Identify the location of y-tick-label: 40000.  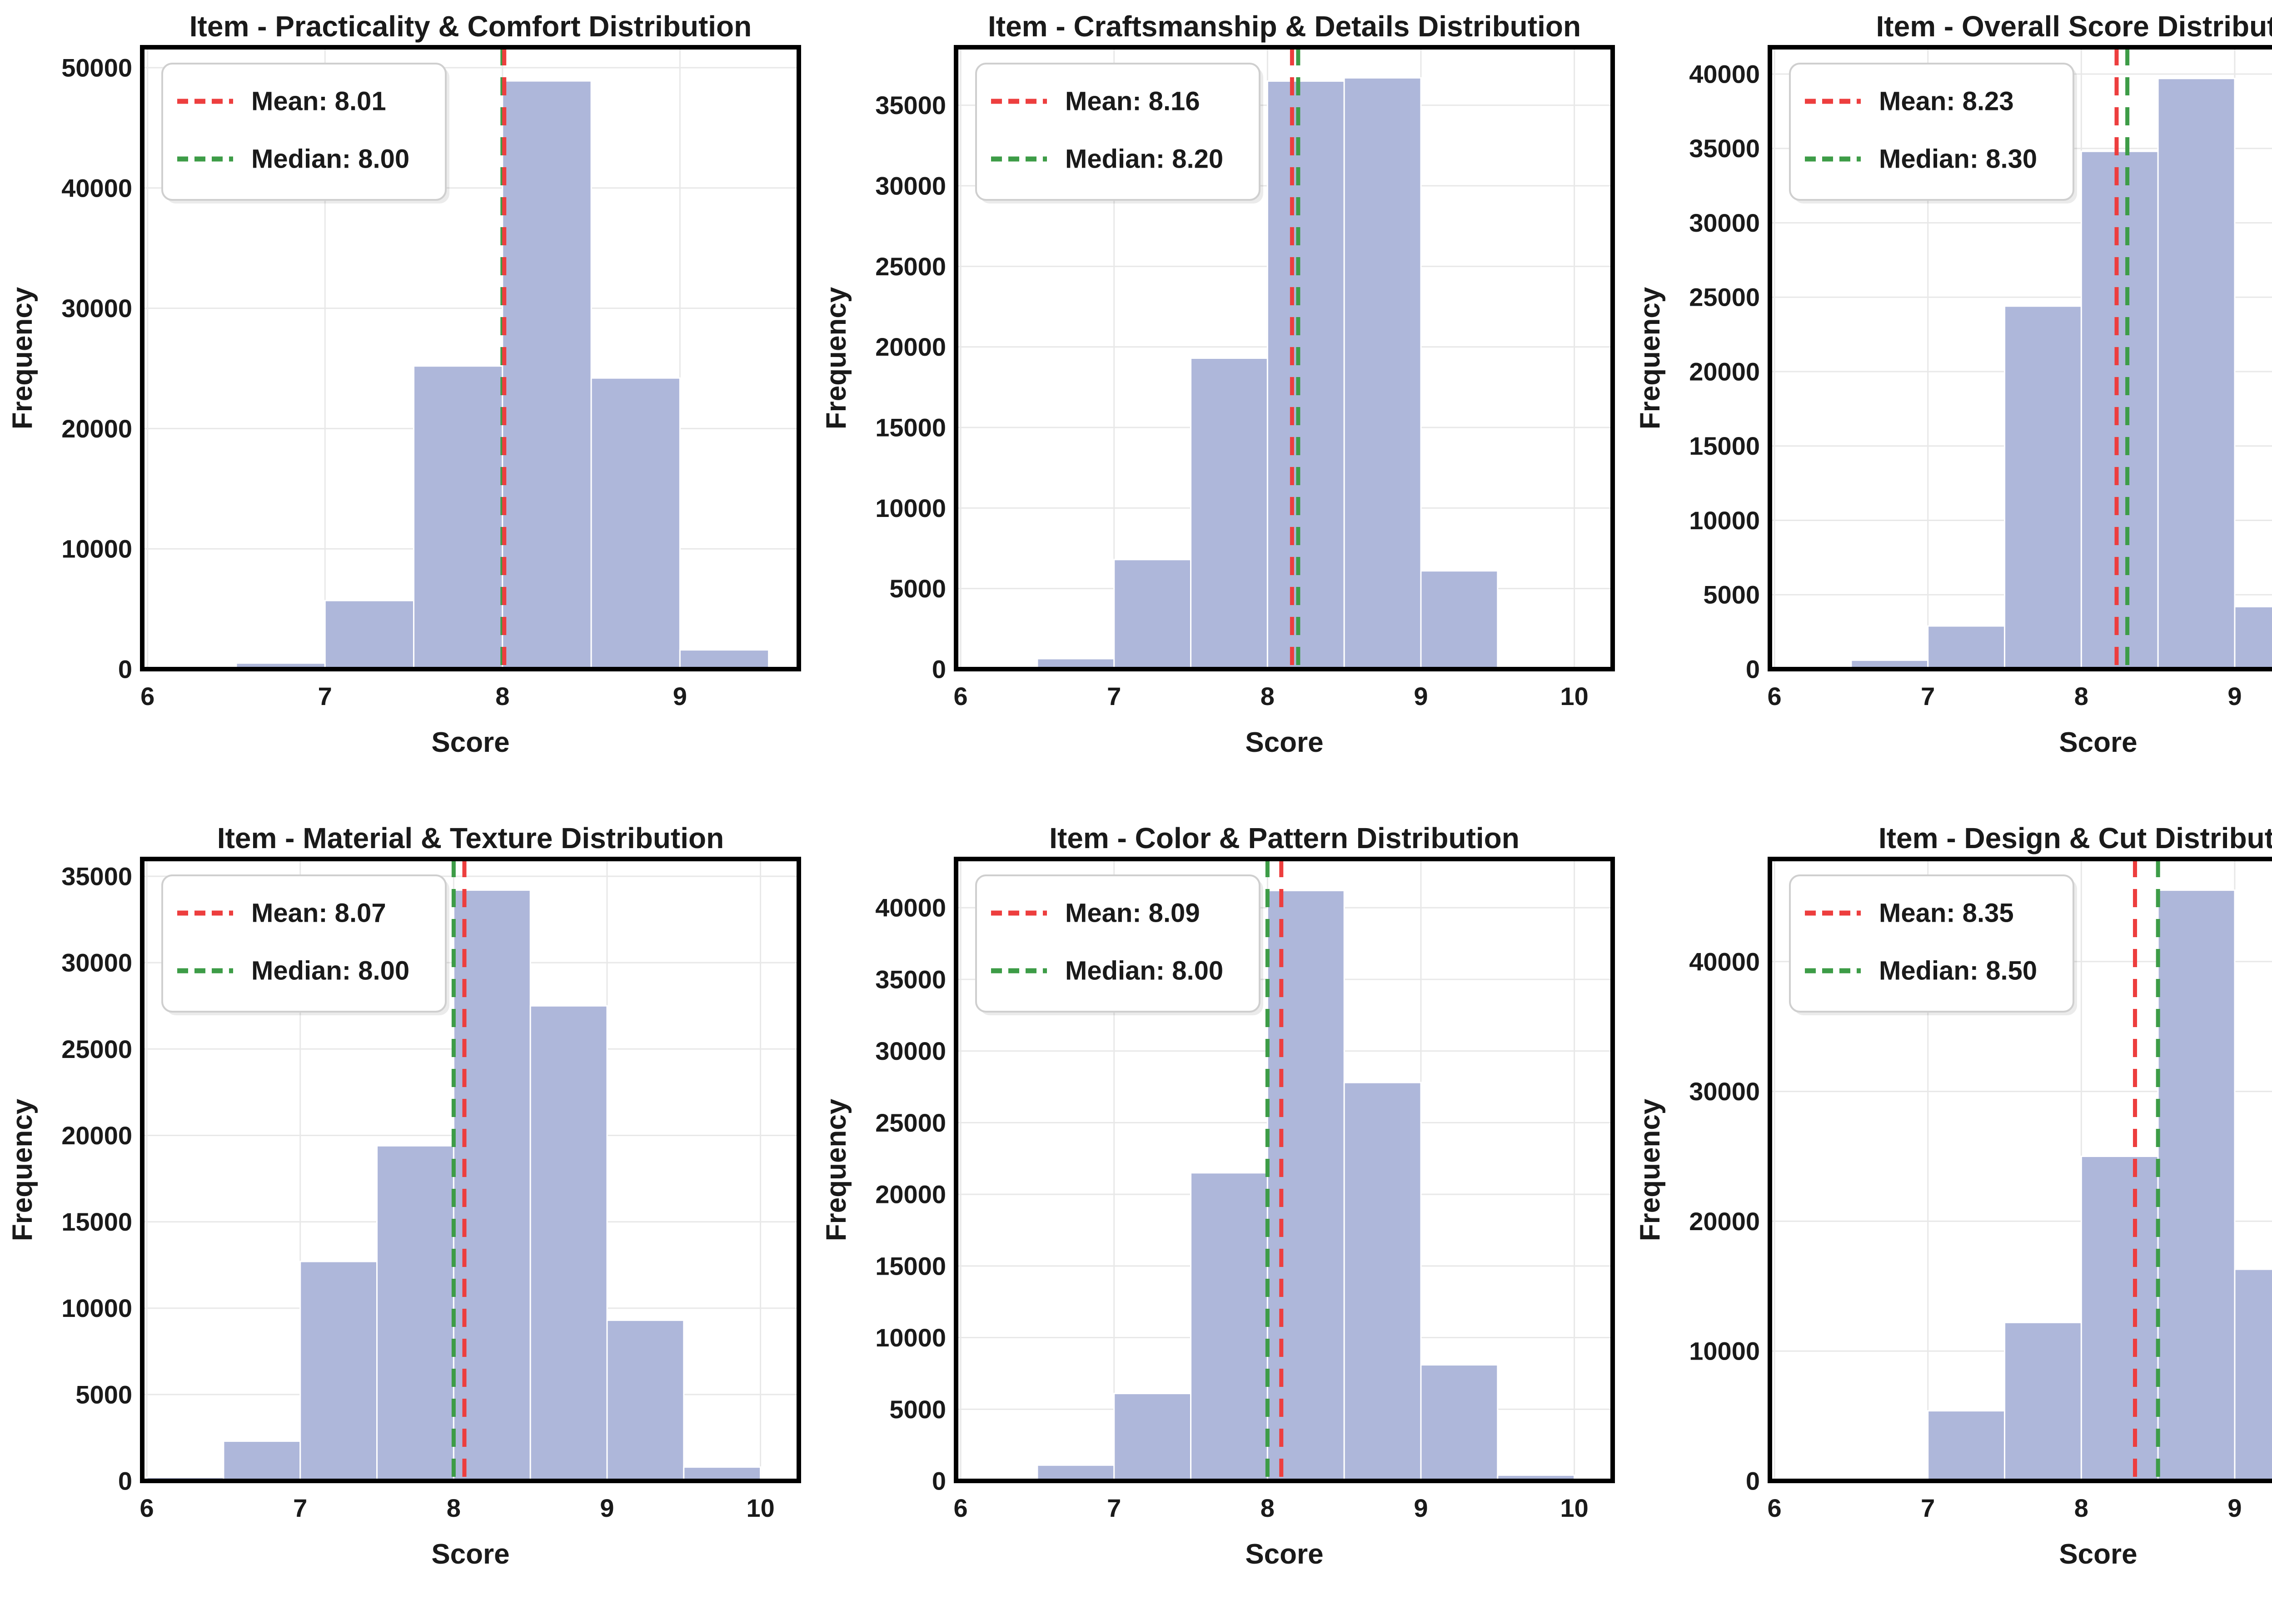
(910, 908).